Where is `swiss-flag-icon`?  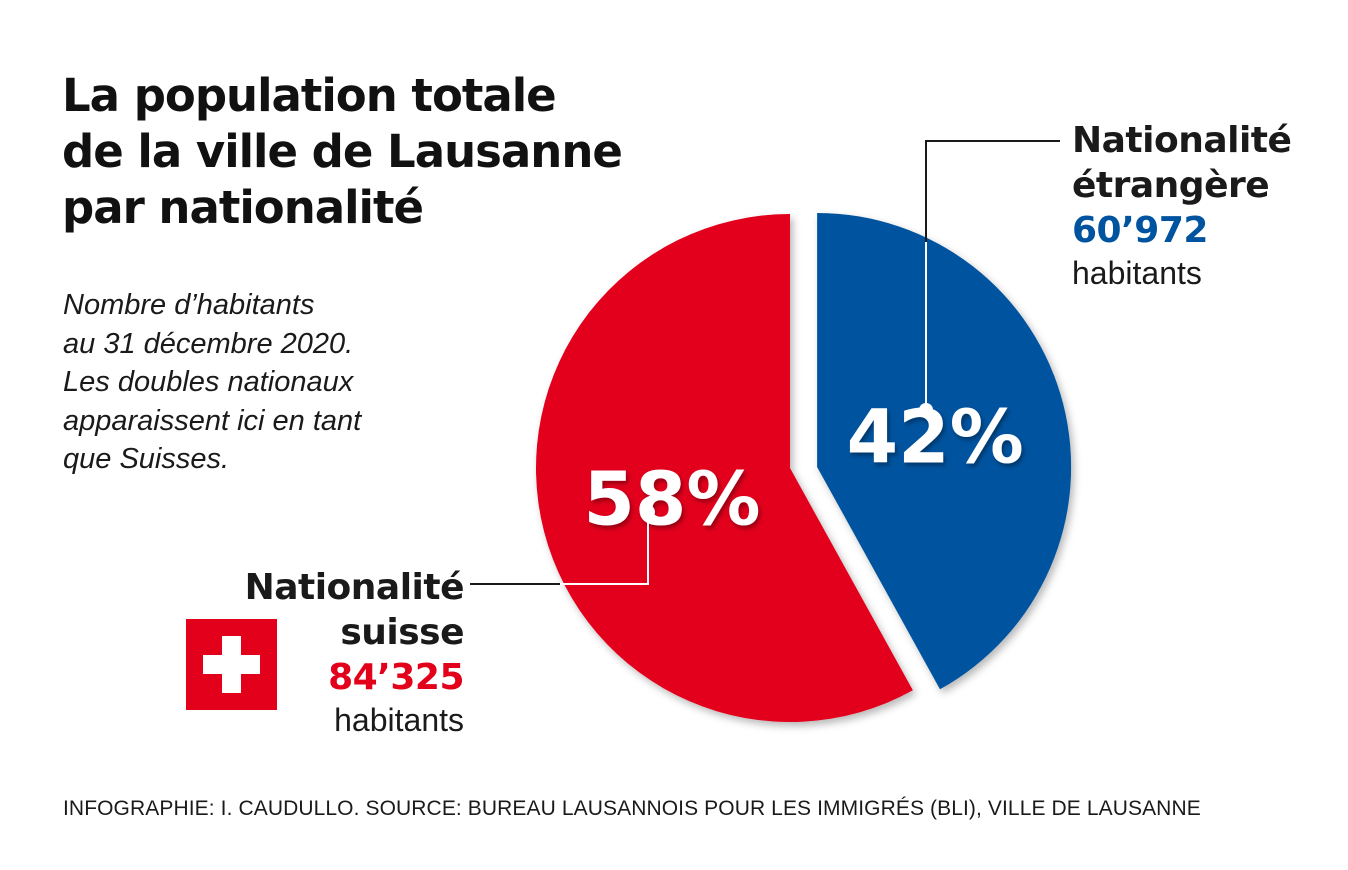 swiss-flag-icon is located at coordinates (231, 664).